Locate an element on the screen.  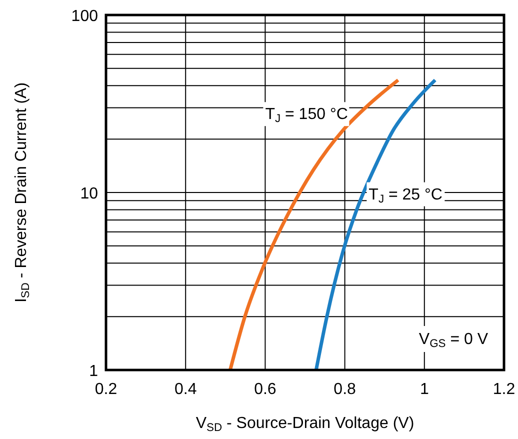
x-tick-label: 0.6 is located at coordinates (265, 389).